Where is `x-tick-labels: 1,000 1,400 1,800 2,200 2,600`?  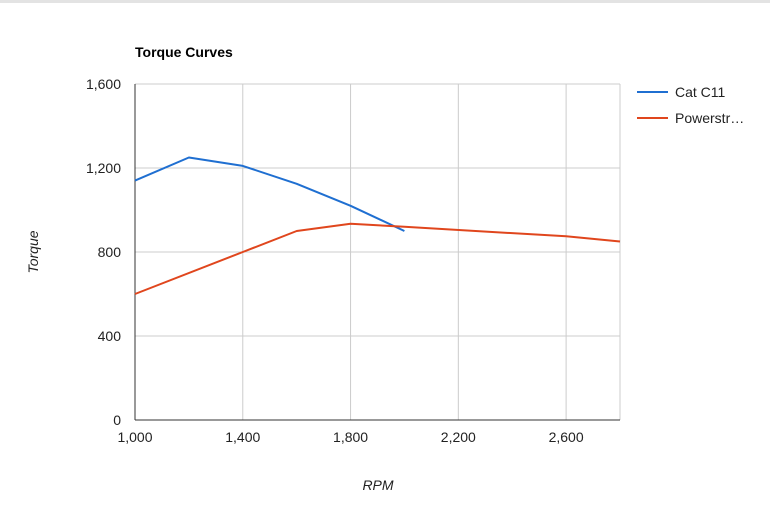 x-tick-labels: 1,000 1,400 1,800 2,200 2,600 is located at coordinates (350, 437).